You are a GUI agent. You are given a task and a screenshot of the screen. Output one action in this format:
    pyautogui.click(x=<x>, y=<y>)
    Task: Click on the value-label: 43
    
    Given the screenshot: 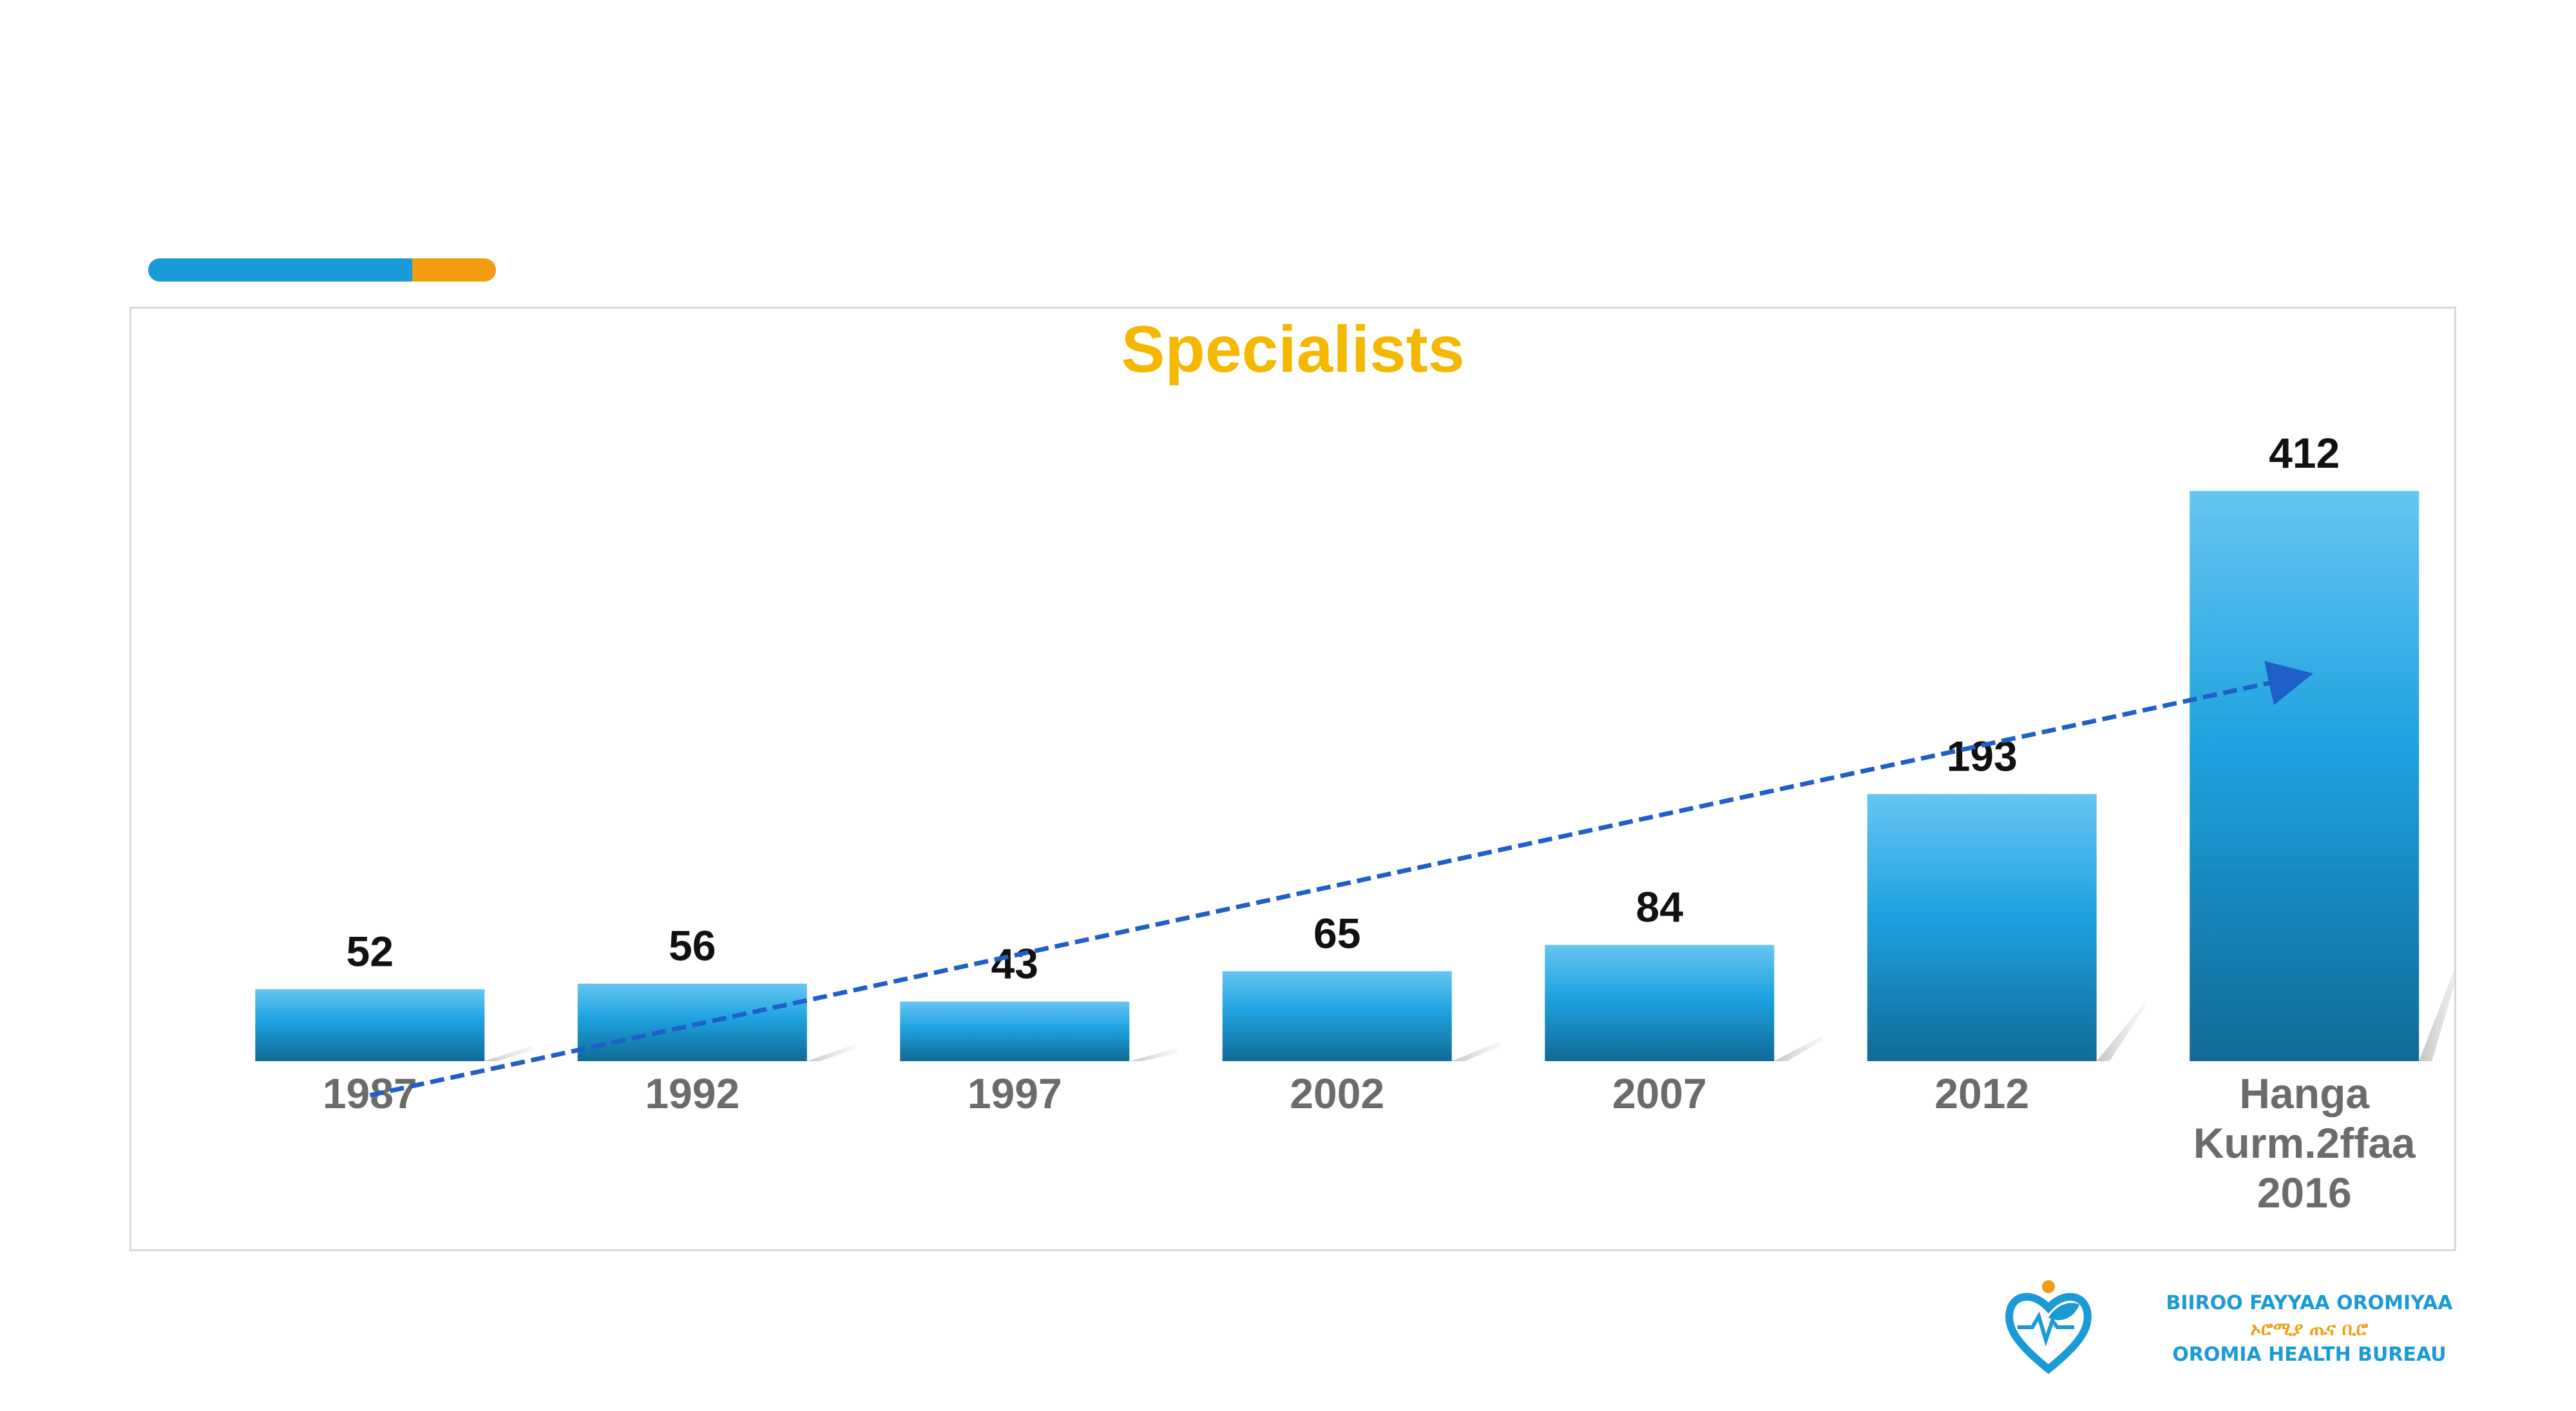 What is the action you would take?
    pyautogui.click(x=1014, y=964)
    